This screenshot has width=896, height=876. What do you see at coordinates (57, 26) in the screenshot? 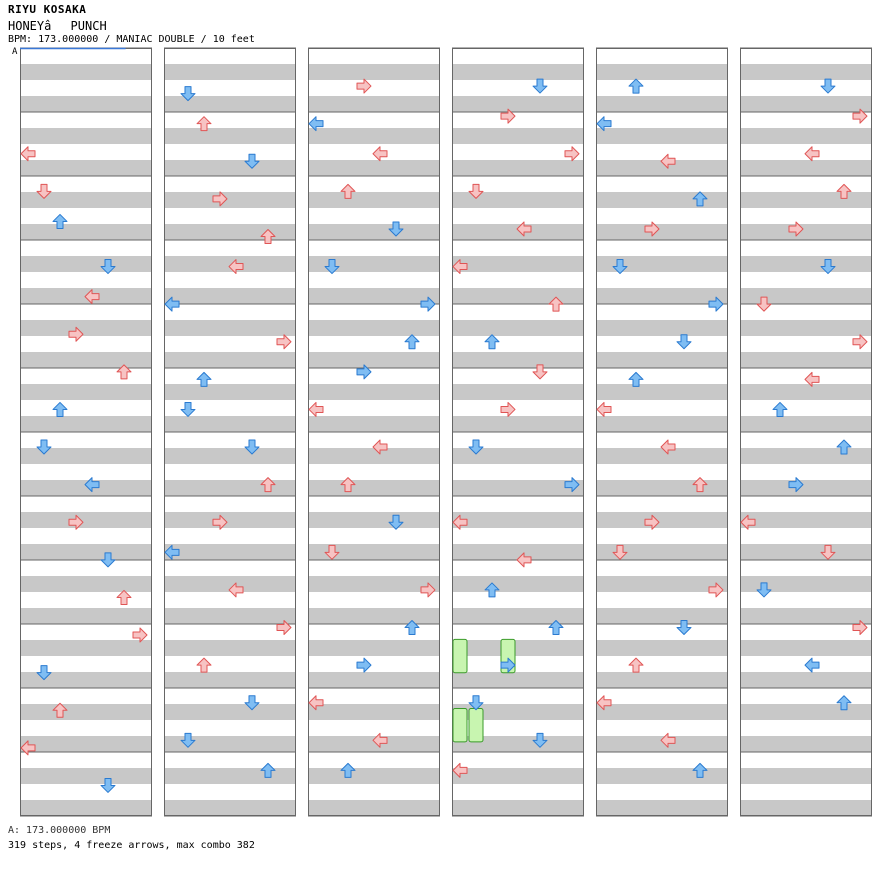
I see `song-title: HONEYâPUNCH` at bounding box center [57, 26].